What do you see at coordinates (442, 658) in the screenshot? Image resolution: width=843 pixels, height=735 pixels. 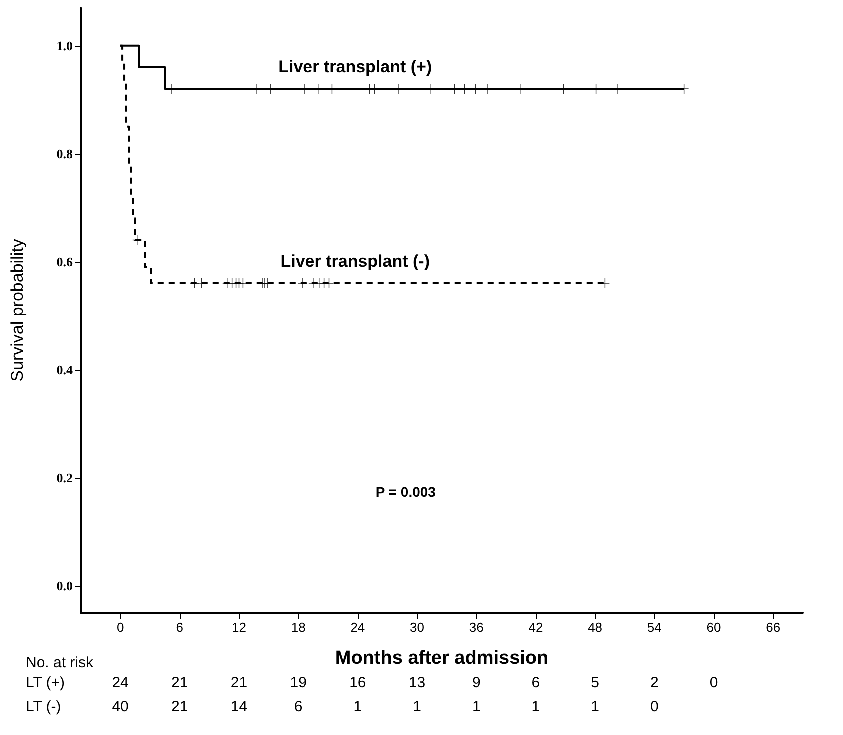 I see `x-axis-title: Months after admission` at bounding box center [442, 658].